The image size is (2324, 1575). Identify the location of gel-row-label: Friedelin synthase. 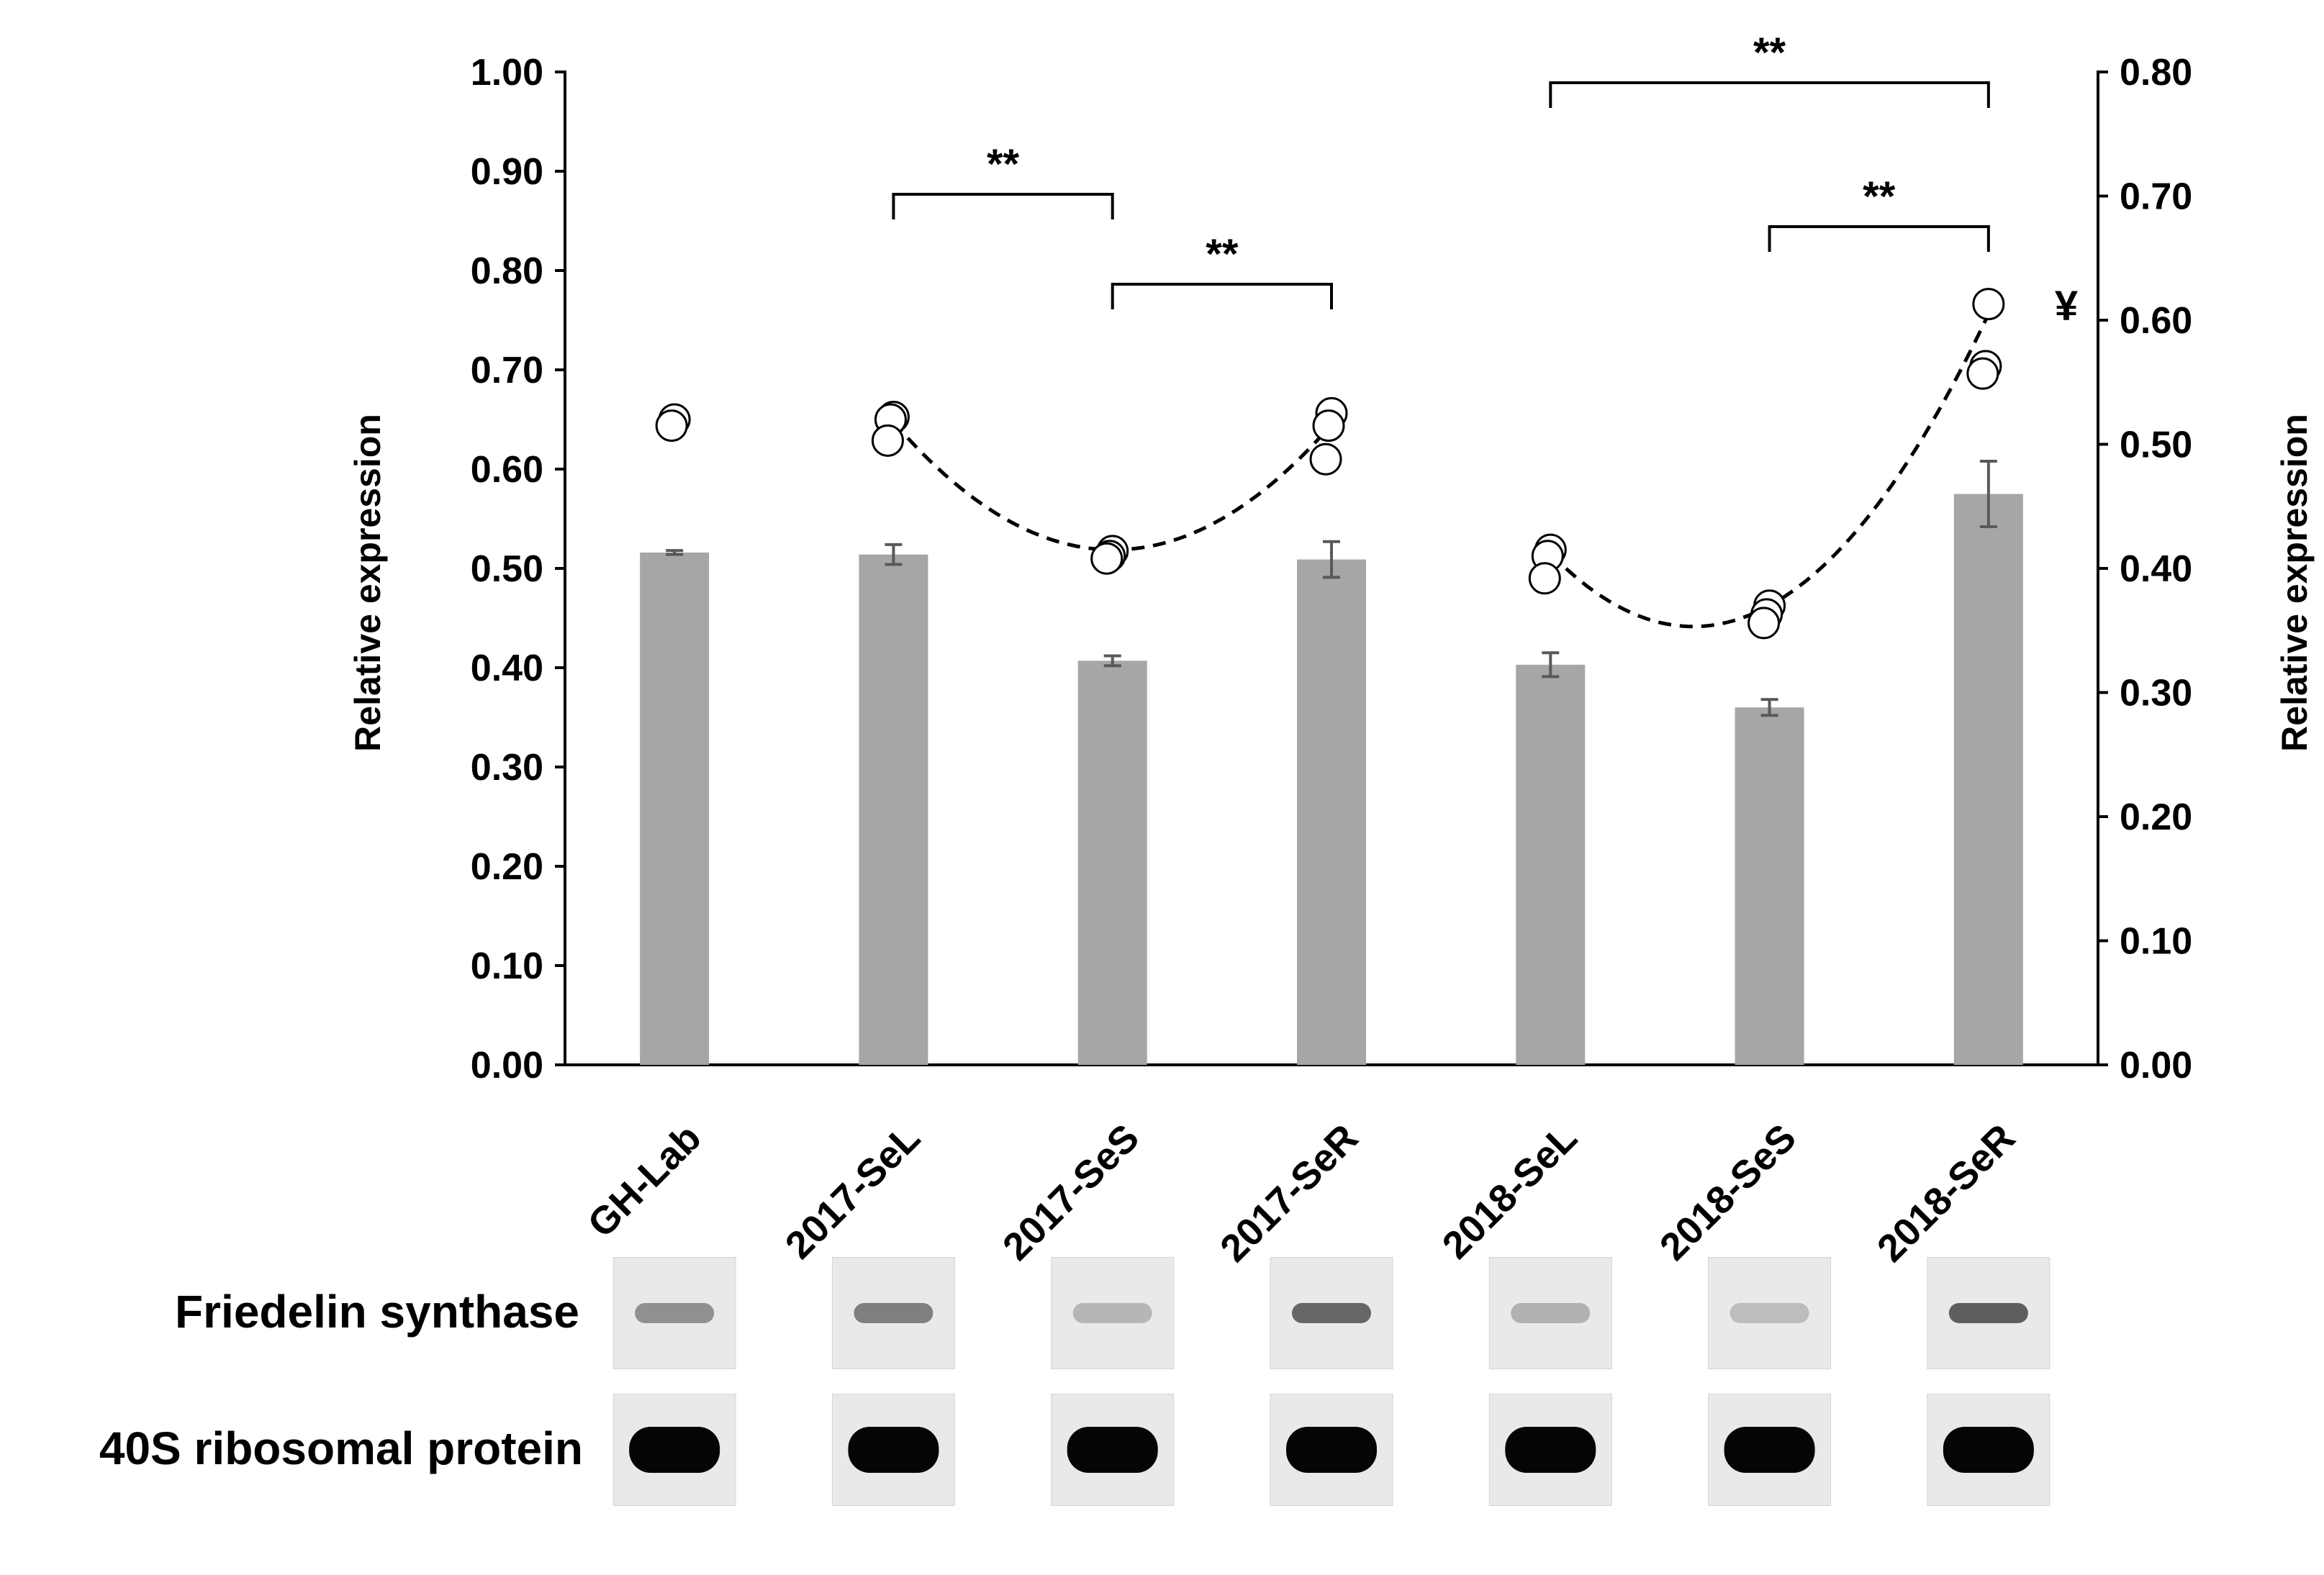
(377, 1312).